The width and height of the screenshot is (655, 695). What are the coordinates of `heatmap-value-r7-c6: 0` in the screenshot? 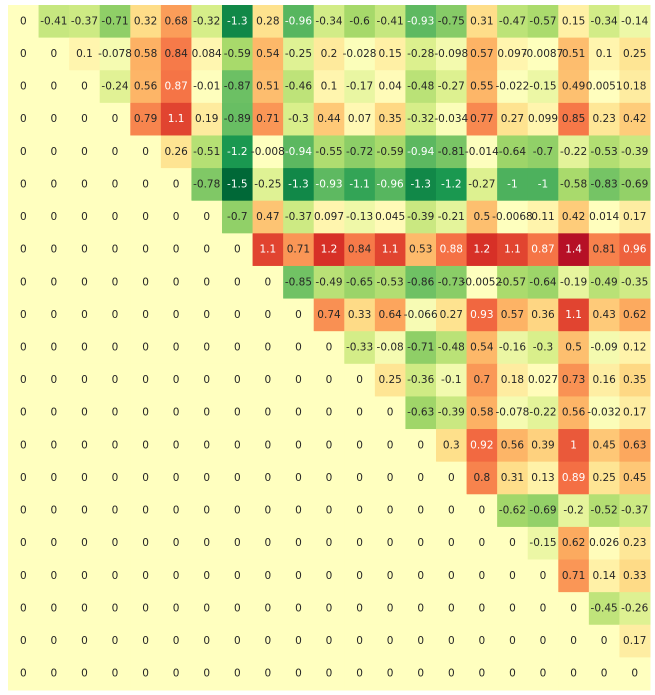 It's located at (206, 250).